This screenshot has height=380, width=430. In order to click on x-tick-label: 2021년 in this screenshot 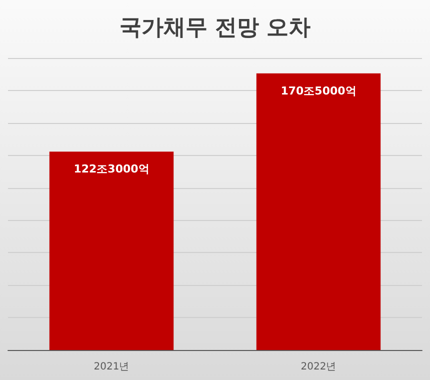, I will do `click(112, 367)`.